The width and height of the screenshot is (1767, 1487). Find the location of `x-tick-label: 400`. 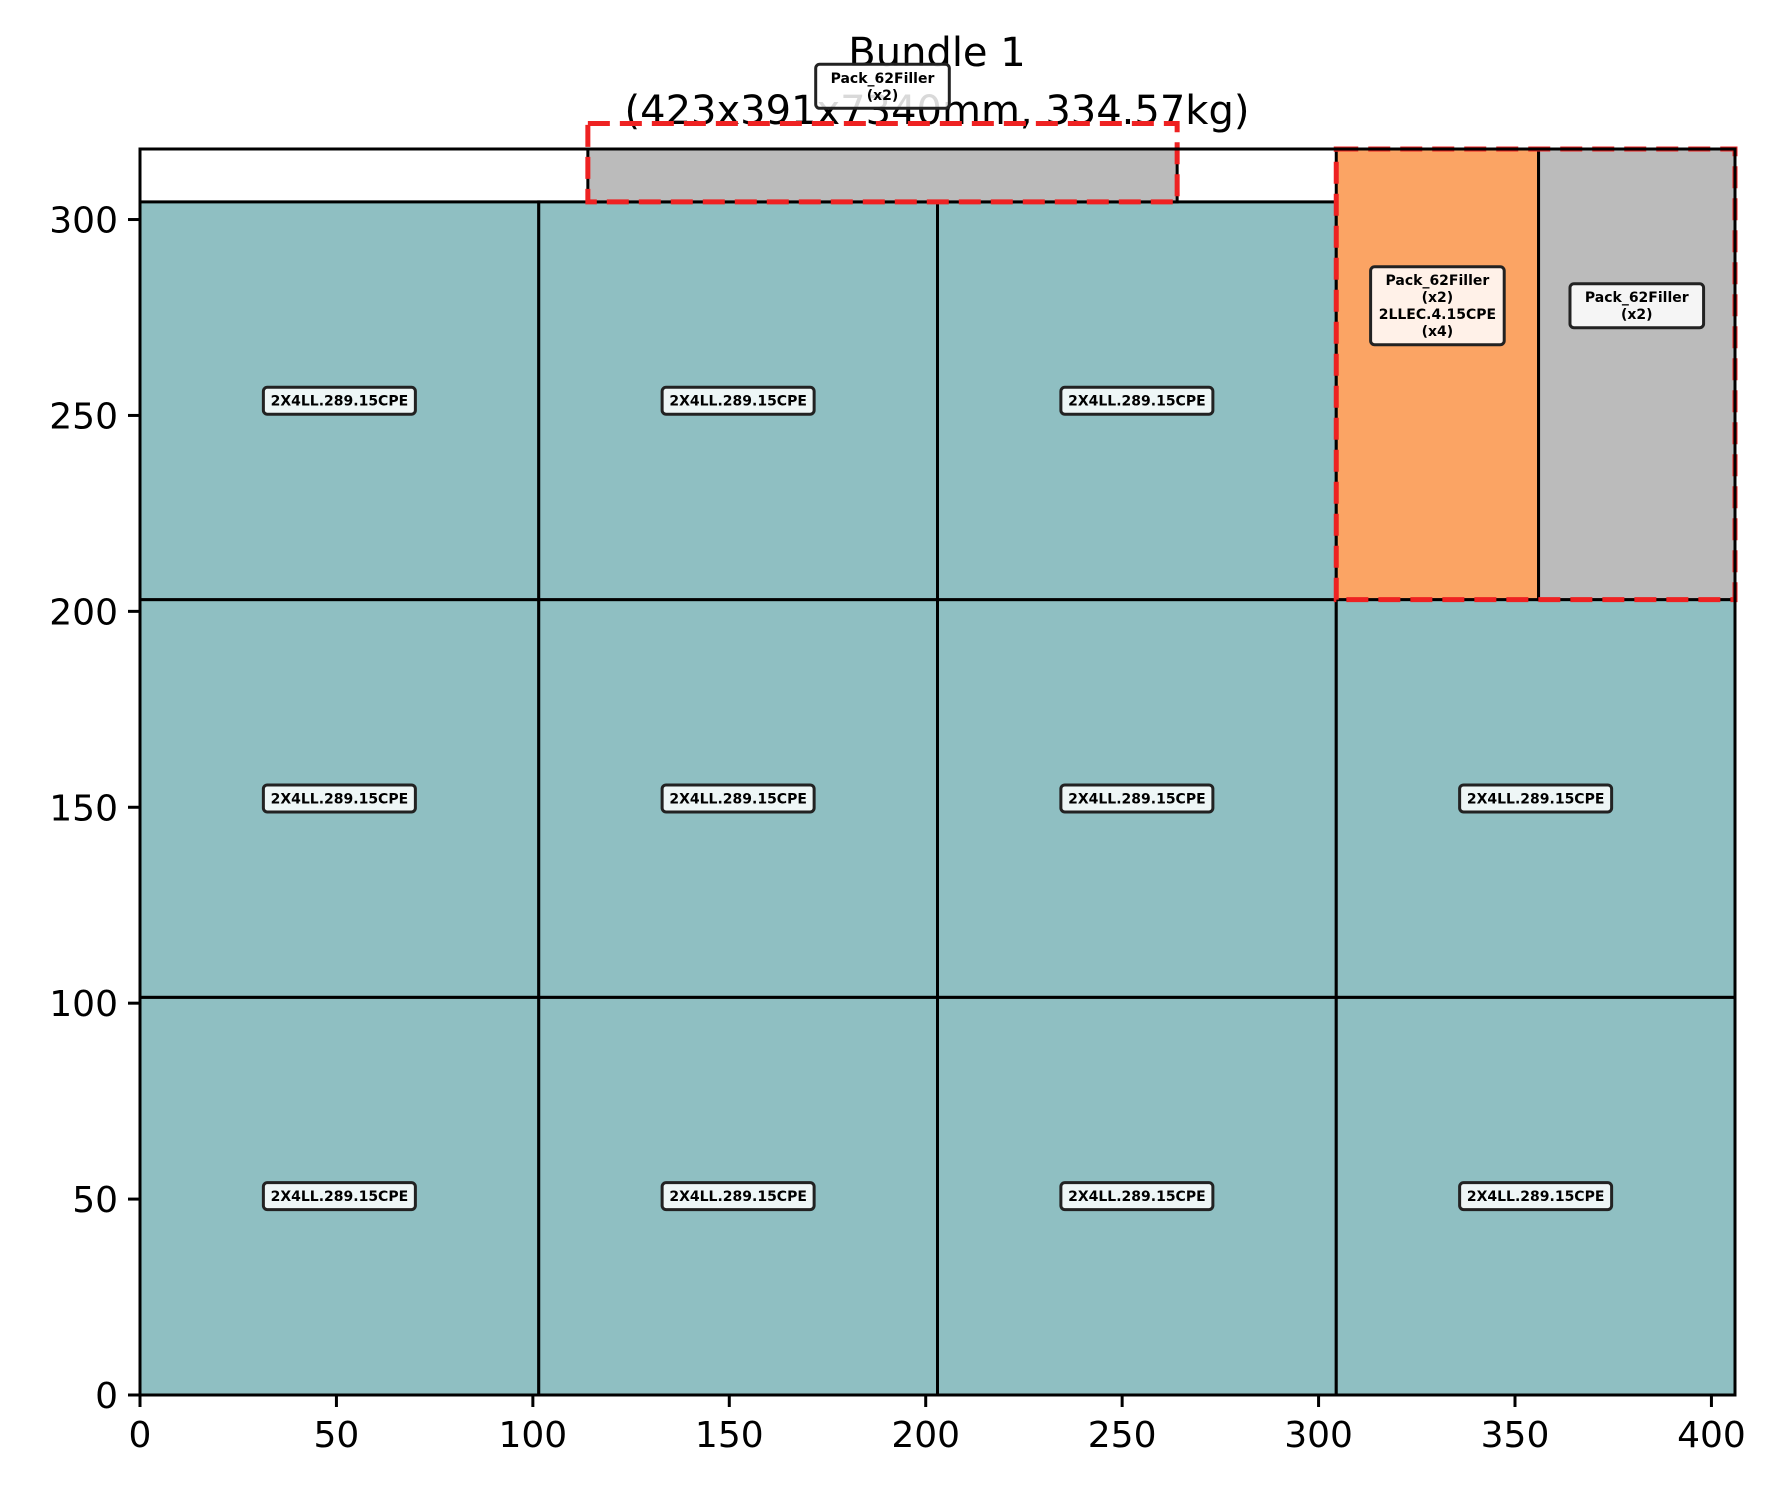

x-tick-label: 400 is located at coordinates (1711, 1435).